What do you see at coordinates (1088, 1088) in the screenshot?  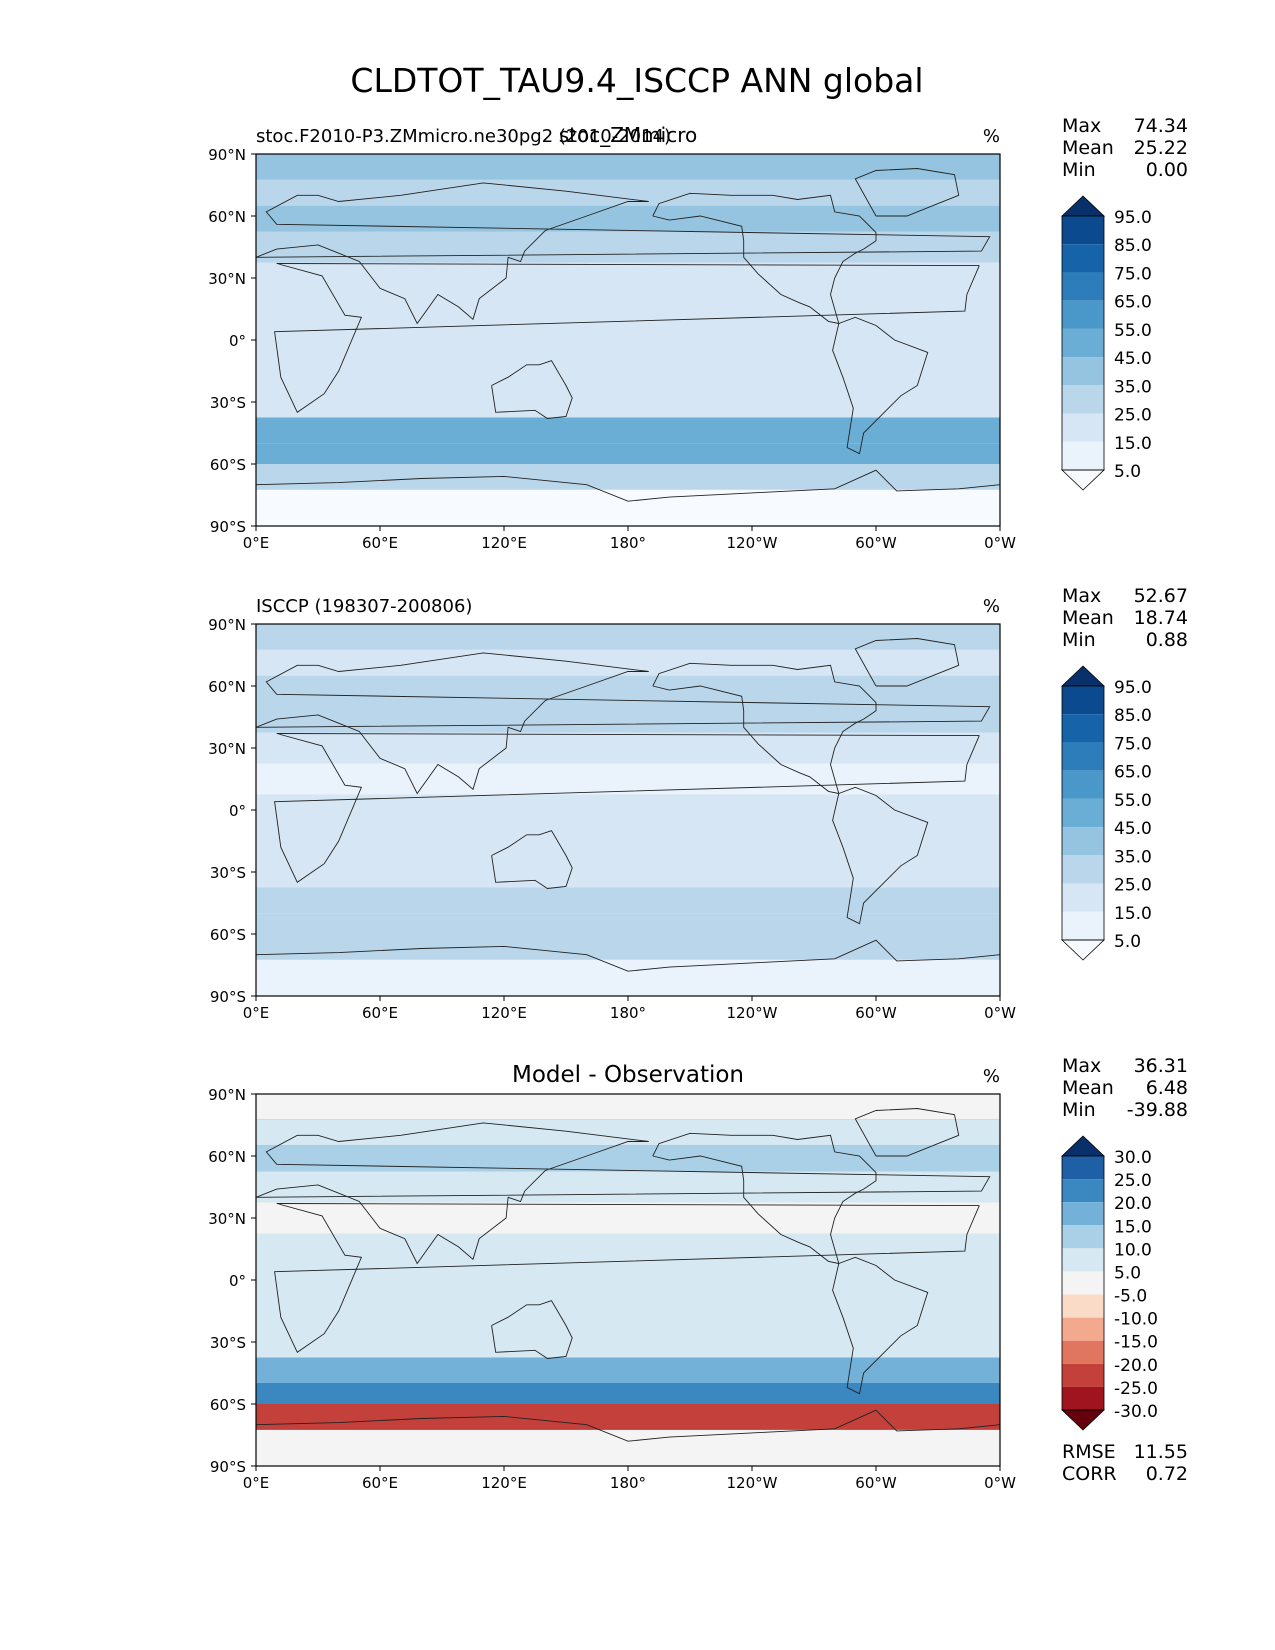 I see `stat-label-mean: Mean` at bounding box center [1088, 1088].